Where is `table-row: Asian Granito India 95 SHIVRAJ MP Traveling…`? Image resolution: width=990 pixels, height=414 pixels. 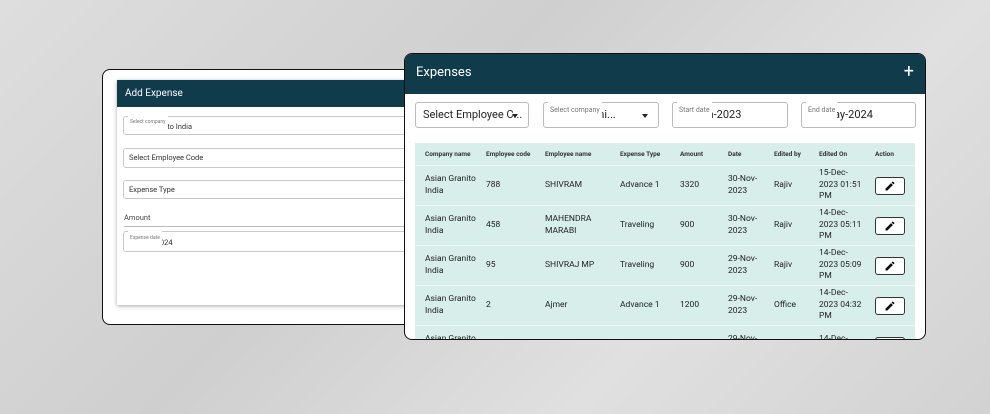
table-row: Asian Granito India 95 SHIVRAJ MP Traveling… is located at coordinates (665, 265).